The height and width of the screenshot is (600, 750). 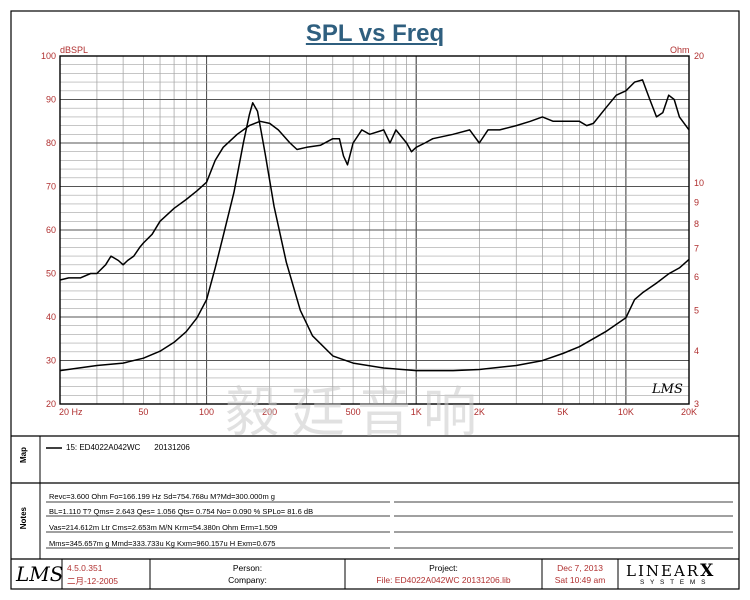 What do you see at coordinates (51, 143) in the screenshot?
I see `y-left-tick-label: 80` at bounding box center [51, 143].